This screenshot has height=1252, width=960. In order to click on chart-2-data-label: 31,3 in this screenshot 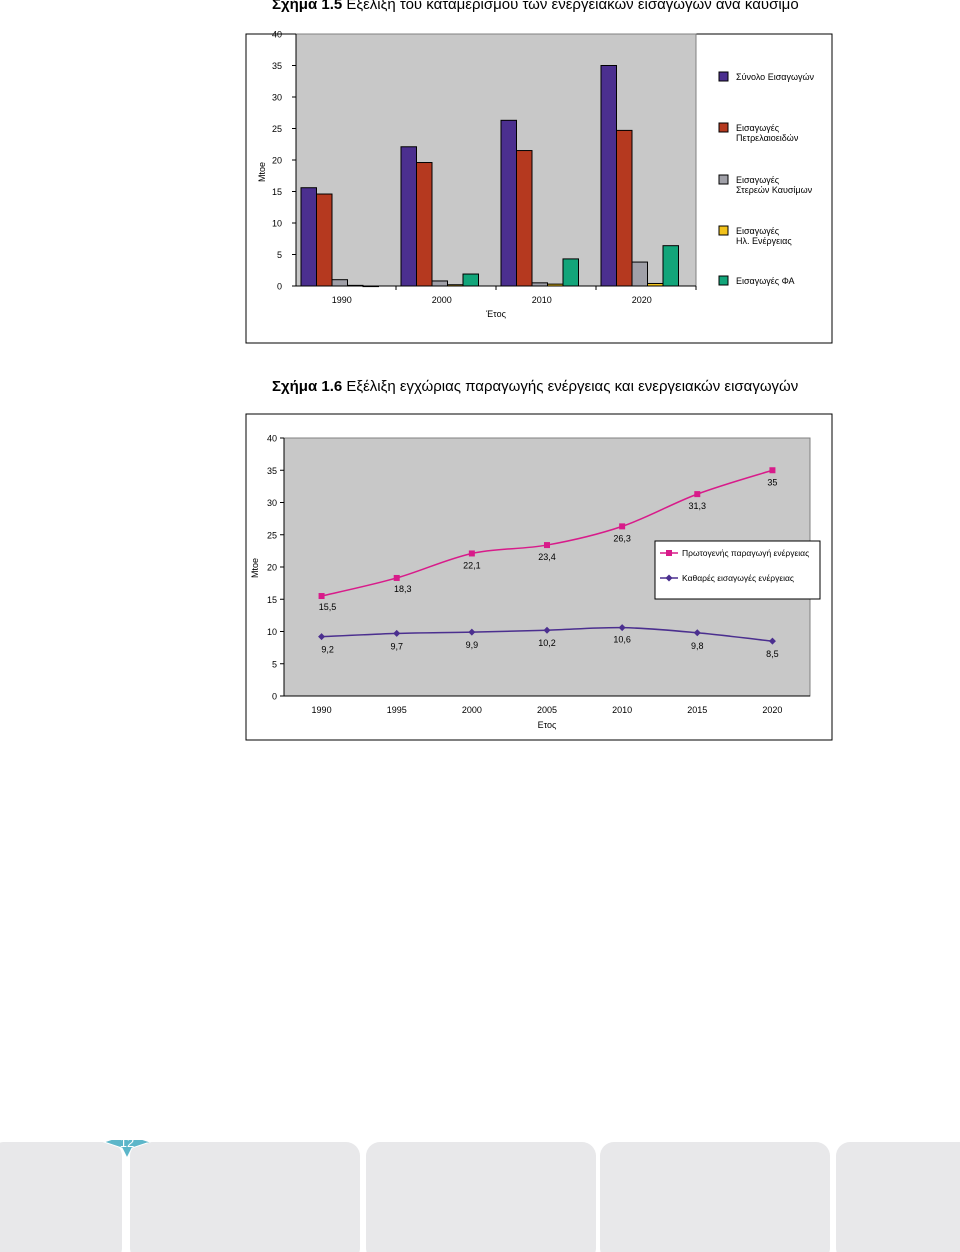, I will do `click(698, 506)`.